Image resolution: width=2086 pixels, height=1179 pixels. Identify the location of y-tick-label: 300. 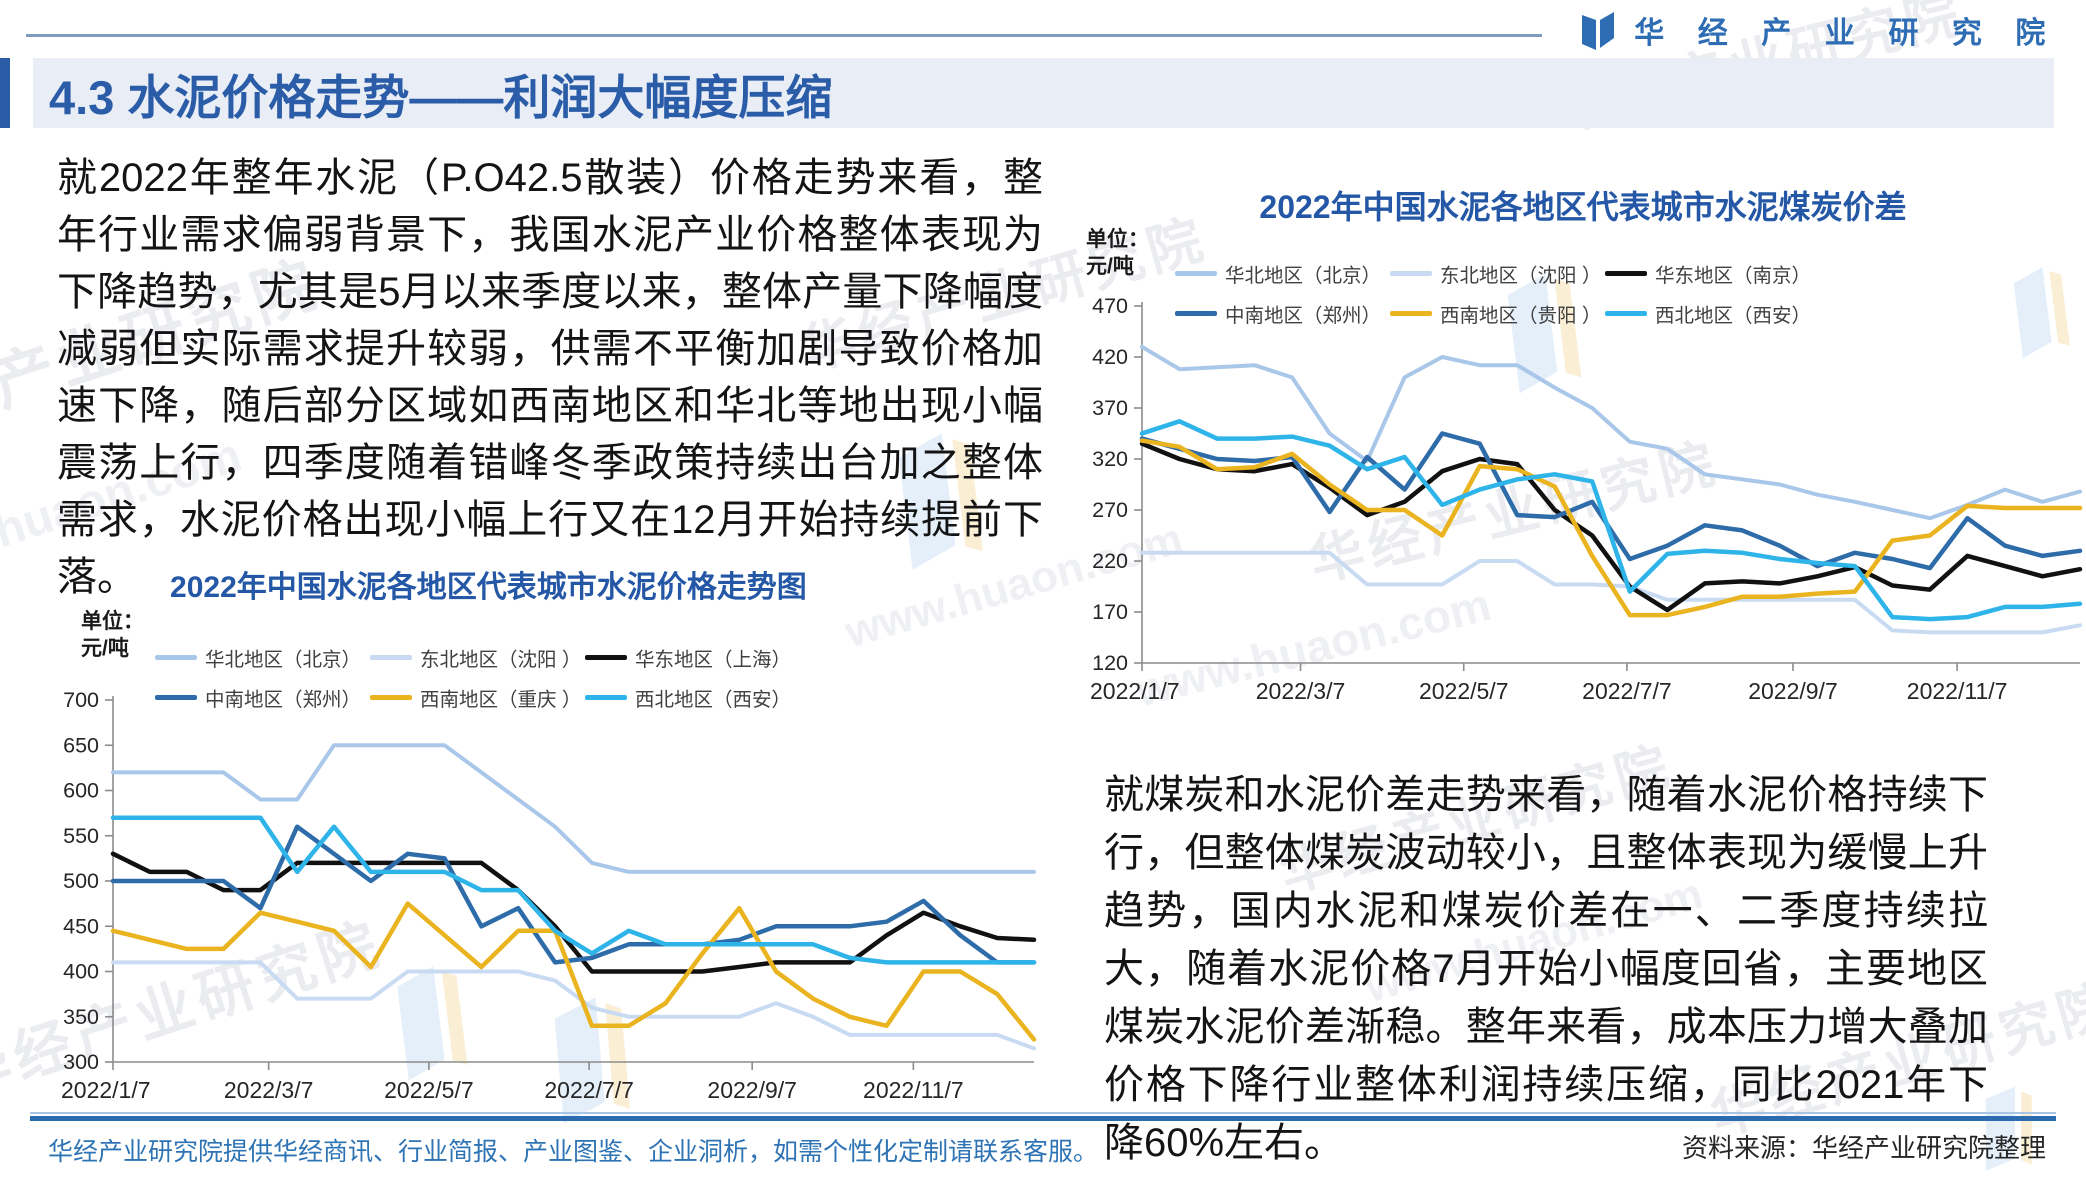
(81, 1062).